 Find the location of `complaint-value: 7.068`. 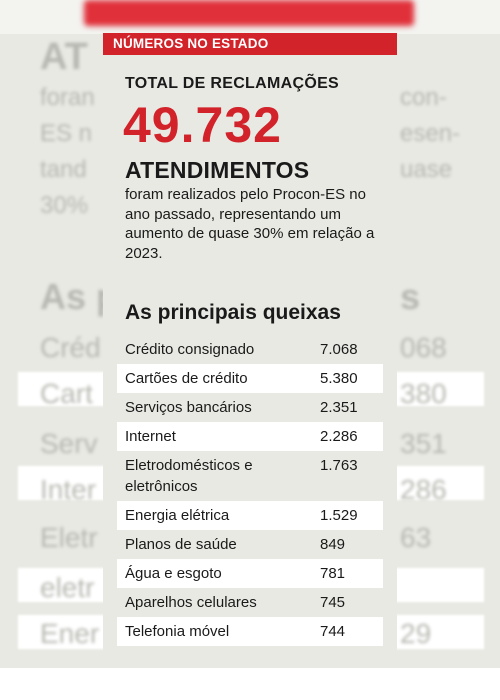

complaint-value: 7.068 is located at coordinates (339, 349).